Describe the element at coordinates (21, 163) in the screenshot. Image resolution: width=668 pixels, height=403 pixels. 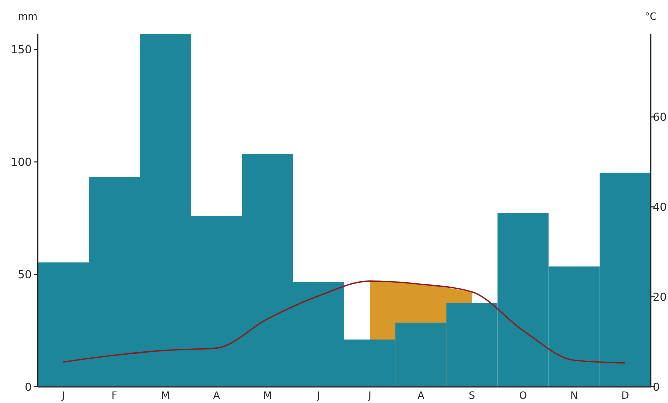
I see `y-tick-label: 100` at that location.